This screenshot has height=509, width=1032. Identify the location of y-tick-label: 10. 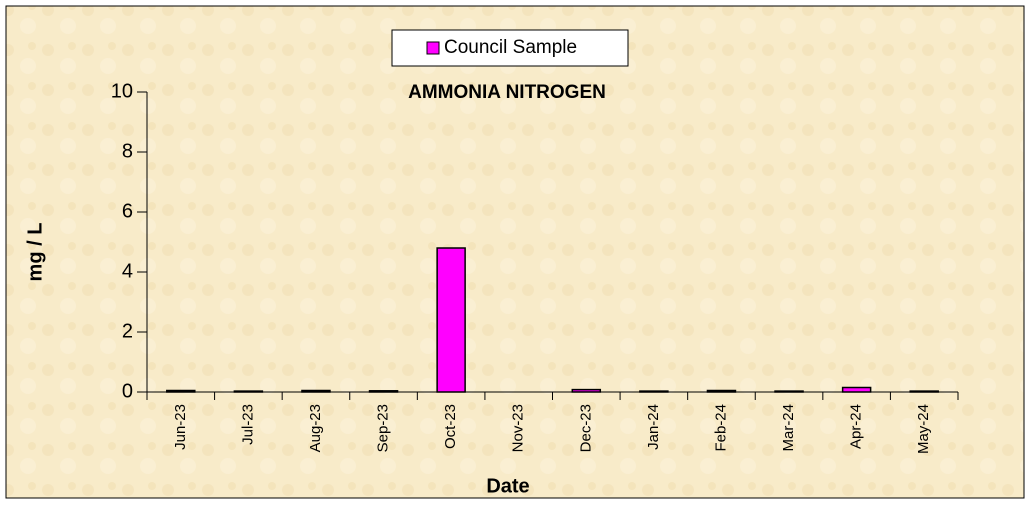
(122, 91).